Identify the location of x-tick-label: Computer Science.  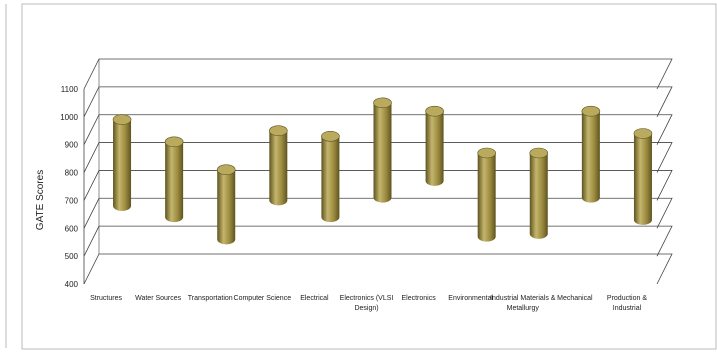
(263, 298).